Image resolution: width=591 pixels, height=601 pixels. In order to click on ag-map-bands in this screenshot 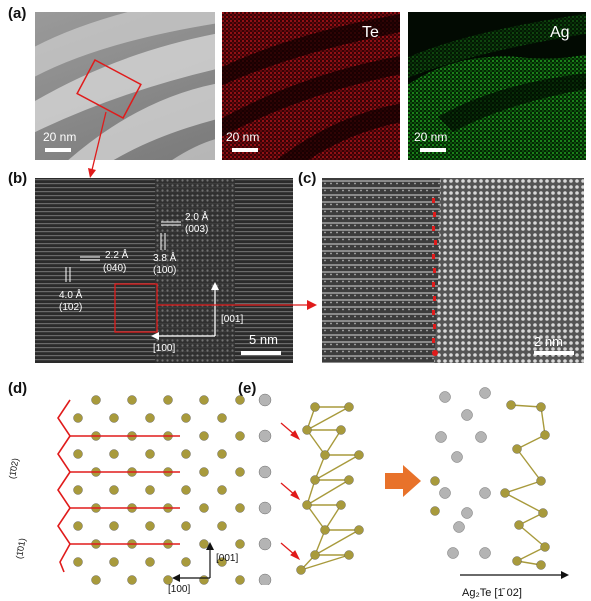, I will do `click(497, 86)`.